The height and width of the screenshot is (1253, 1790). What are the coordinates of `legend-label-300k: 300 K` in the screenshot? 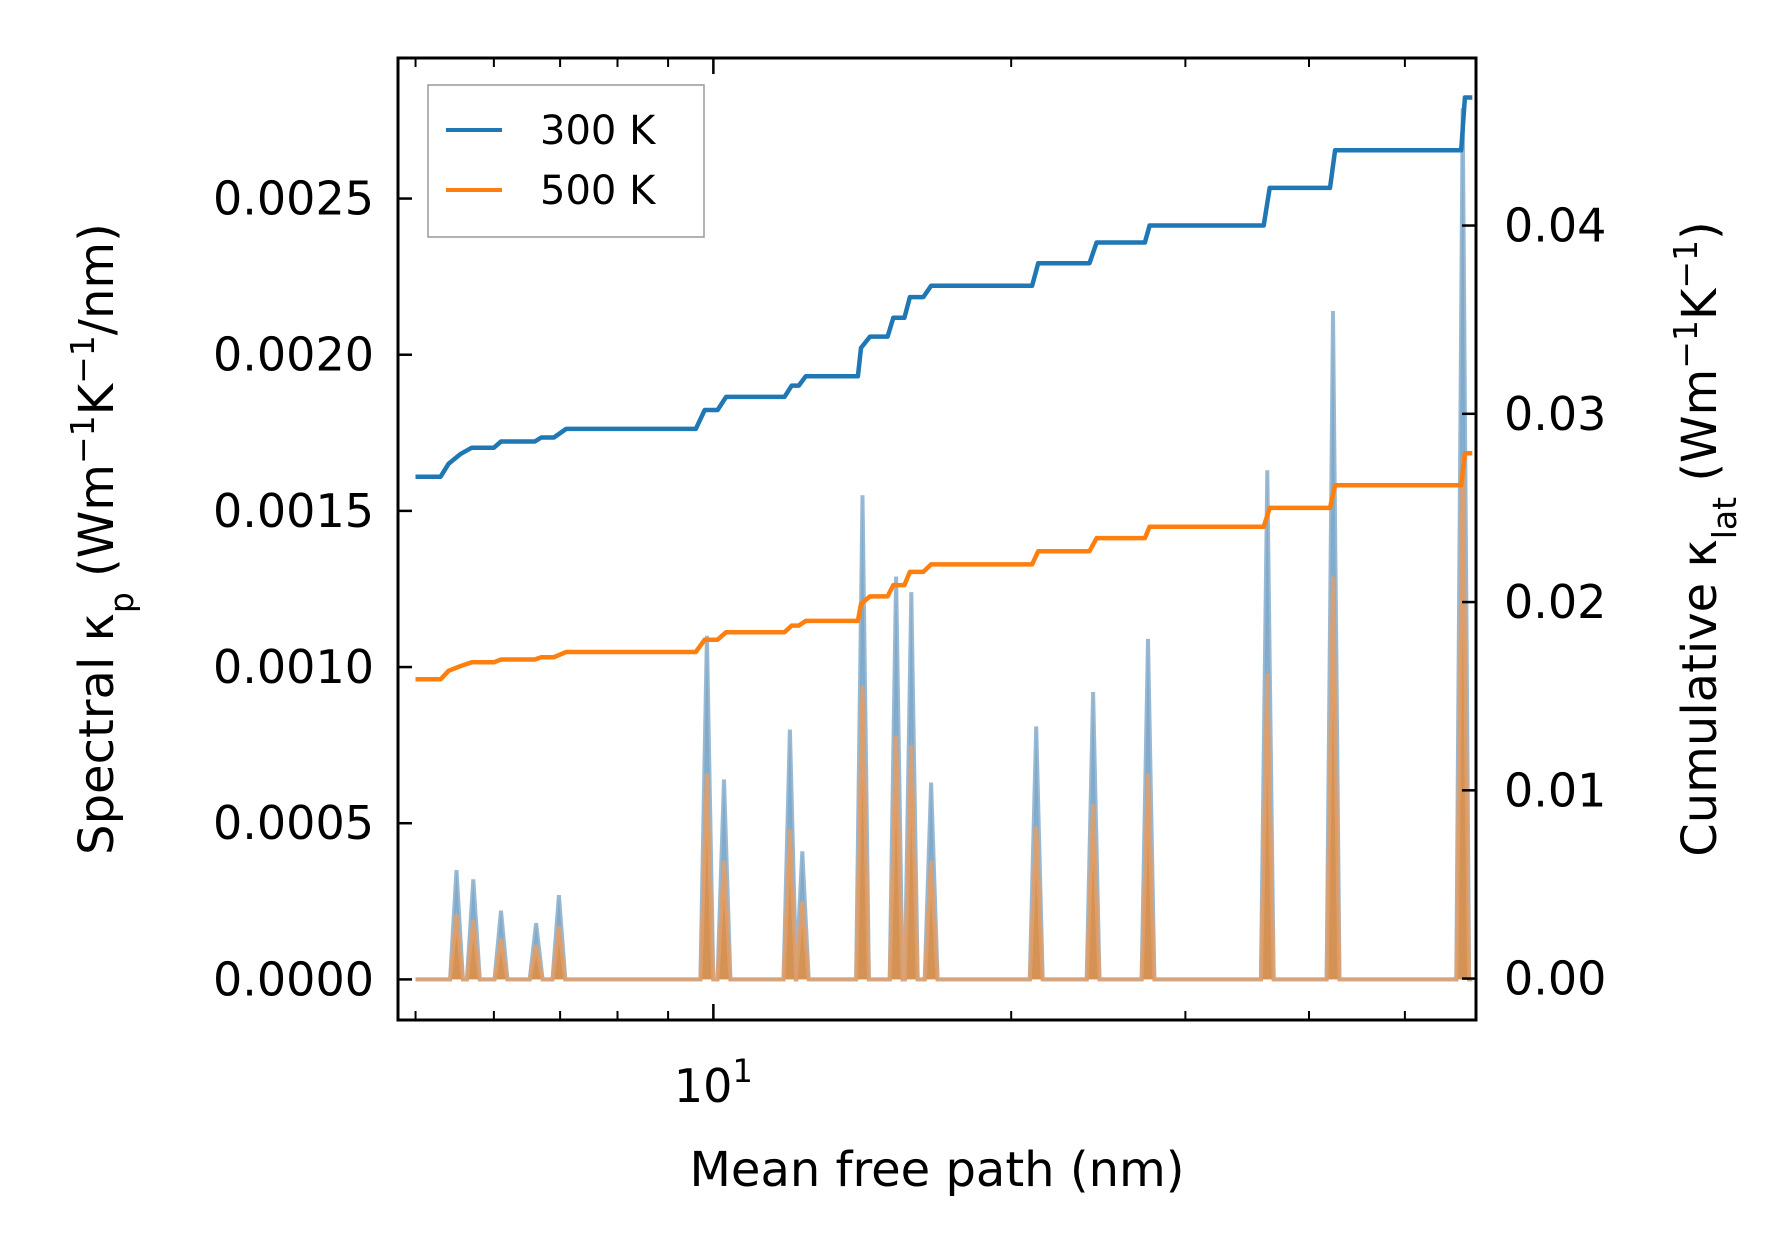 It's located at (598, 131).